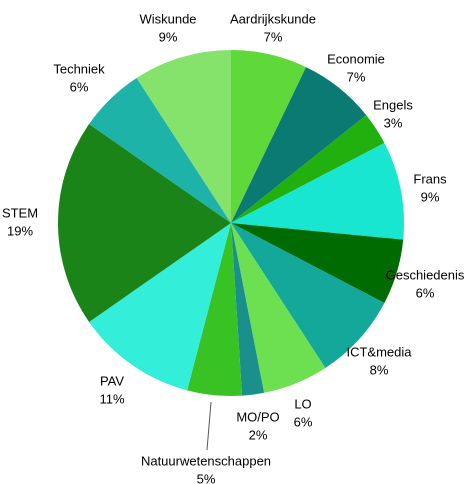  Describe the element at coordinates (111, 398) in the screenshot. I see `value-label: 11%` at that location.